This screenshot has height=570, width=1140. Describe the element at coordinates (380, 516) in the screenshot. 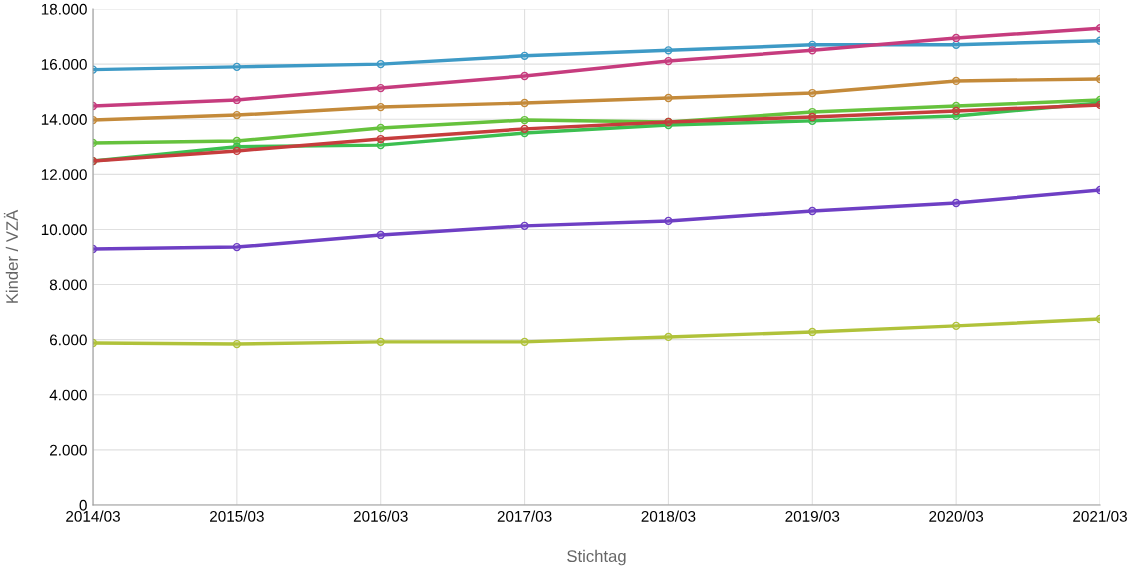

I see `x-tick-label: 2016/03` at that location.